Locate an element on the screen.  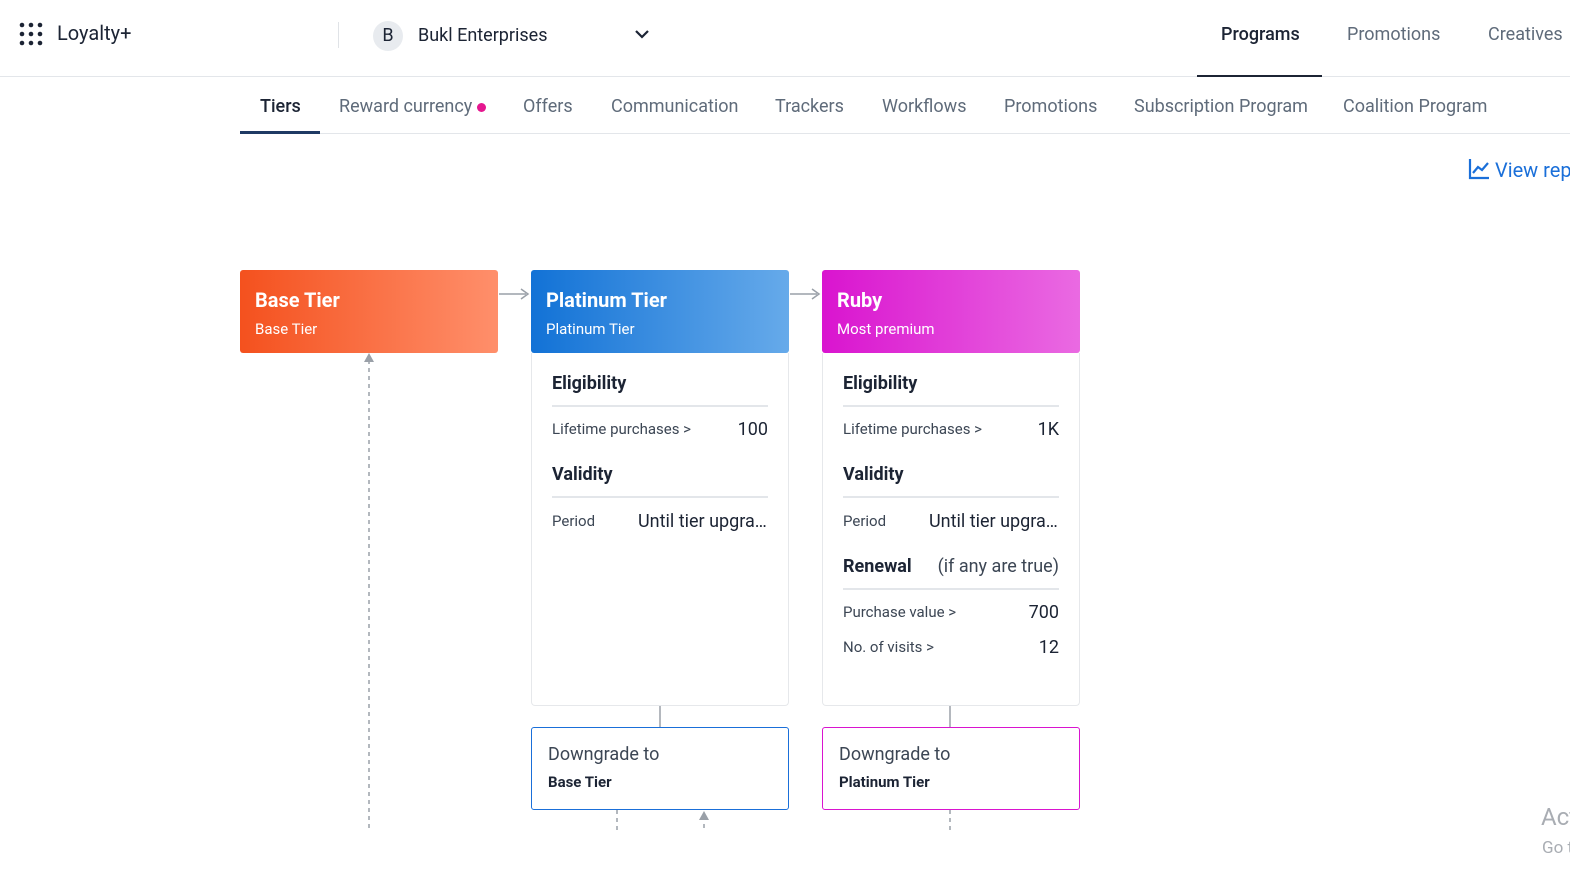
nav-item: Promotions is located at coordinates (1394, 34).